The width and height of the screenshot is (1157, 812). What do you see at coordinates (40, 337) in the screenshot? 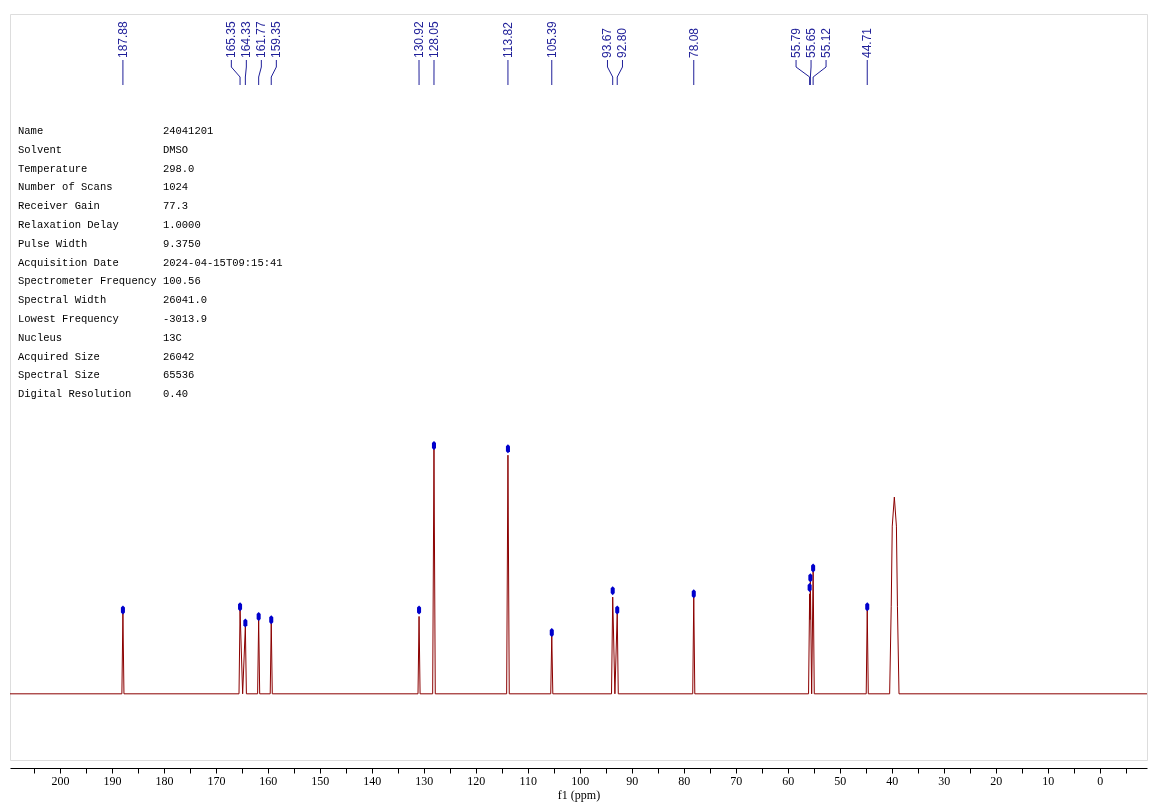
I see `text: Nucleus` at bounding box center [40, 337].